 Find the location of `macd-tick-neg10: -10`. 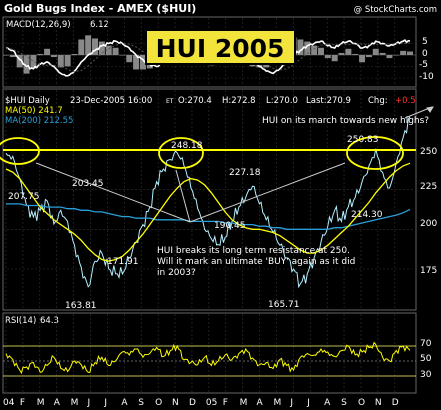

macd-tick-neg10: -10 is located at coordinates (426, 77).